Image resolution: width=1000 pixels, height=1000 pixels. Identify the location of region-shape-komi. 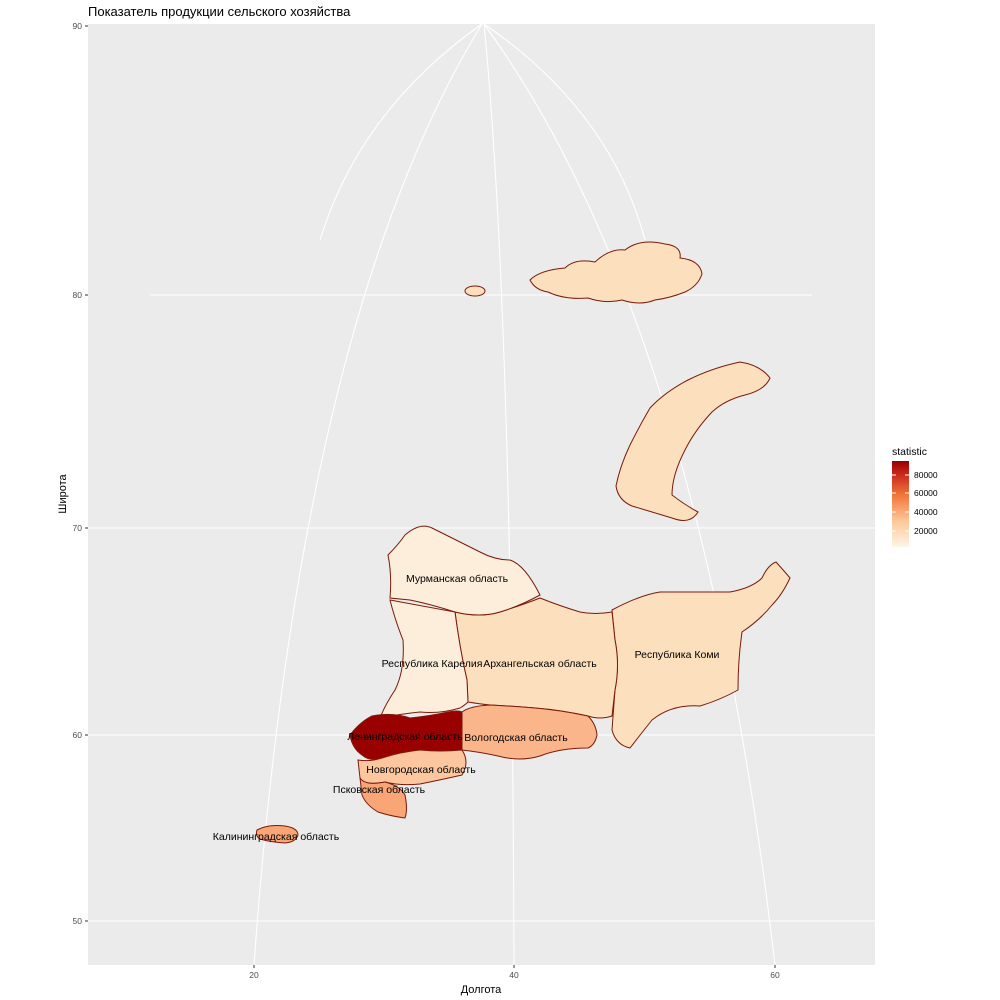
(701, 655).